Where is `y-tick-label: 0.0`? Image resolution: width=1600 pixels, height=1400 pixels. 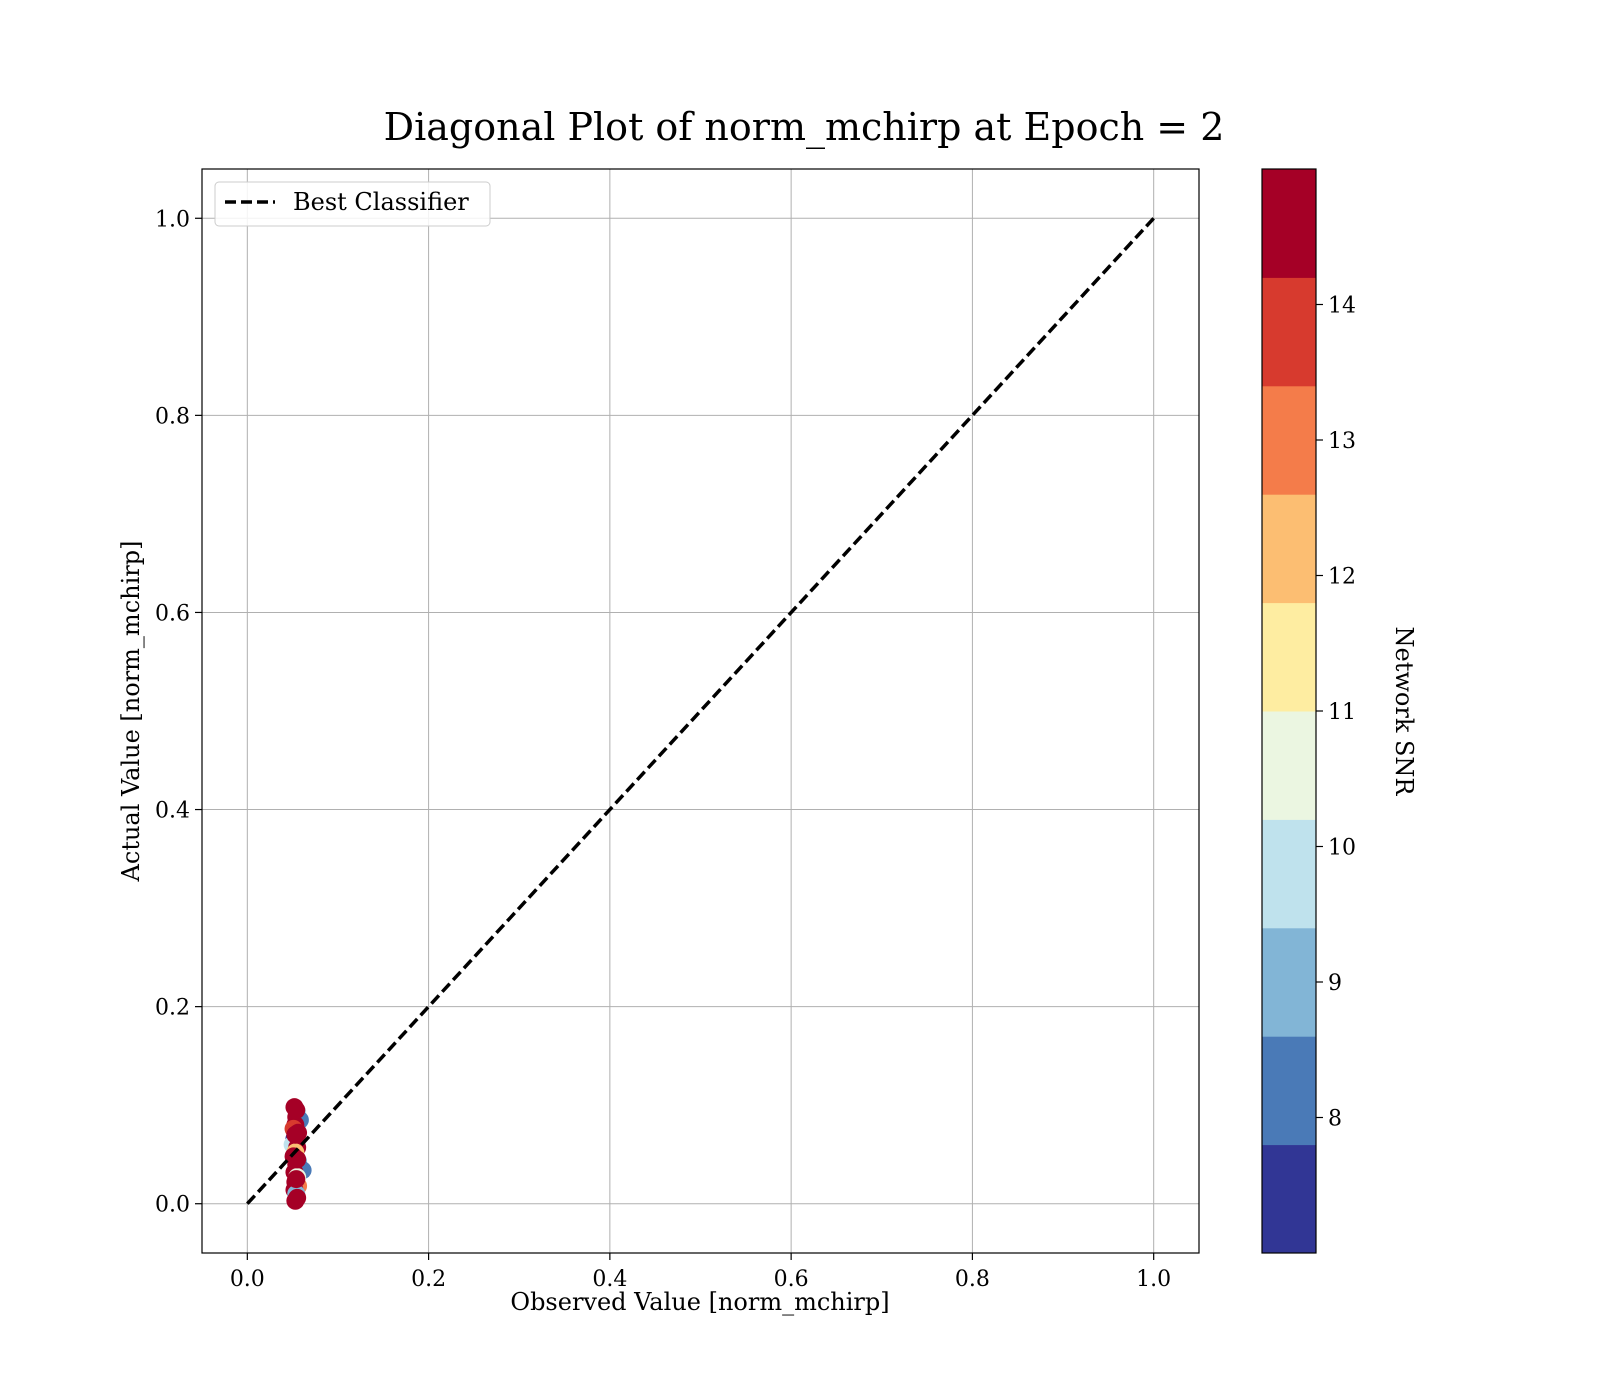
y-tick-label: 0.0 is located at coordinates (172, 1205).